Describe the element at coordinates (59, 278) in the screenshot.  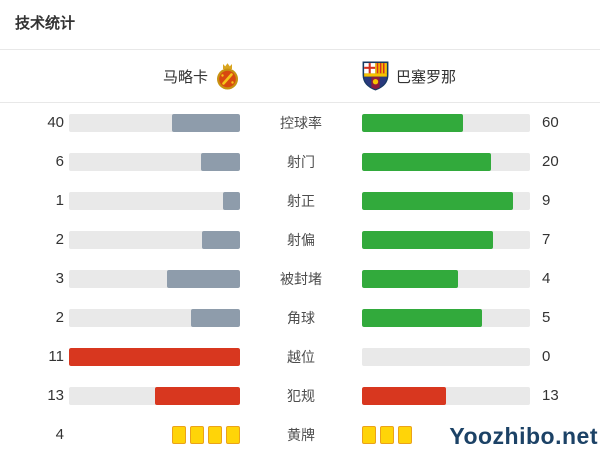
I see `home-stat-value: 3` at that location.